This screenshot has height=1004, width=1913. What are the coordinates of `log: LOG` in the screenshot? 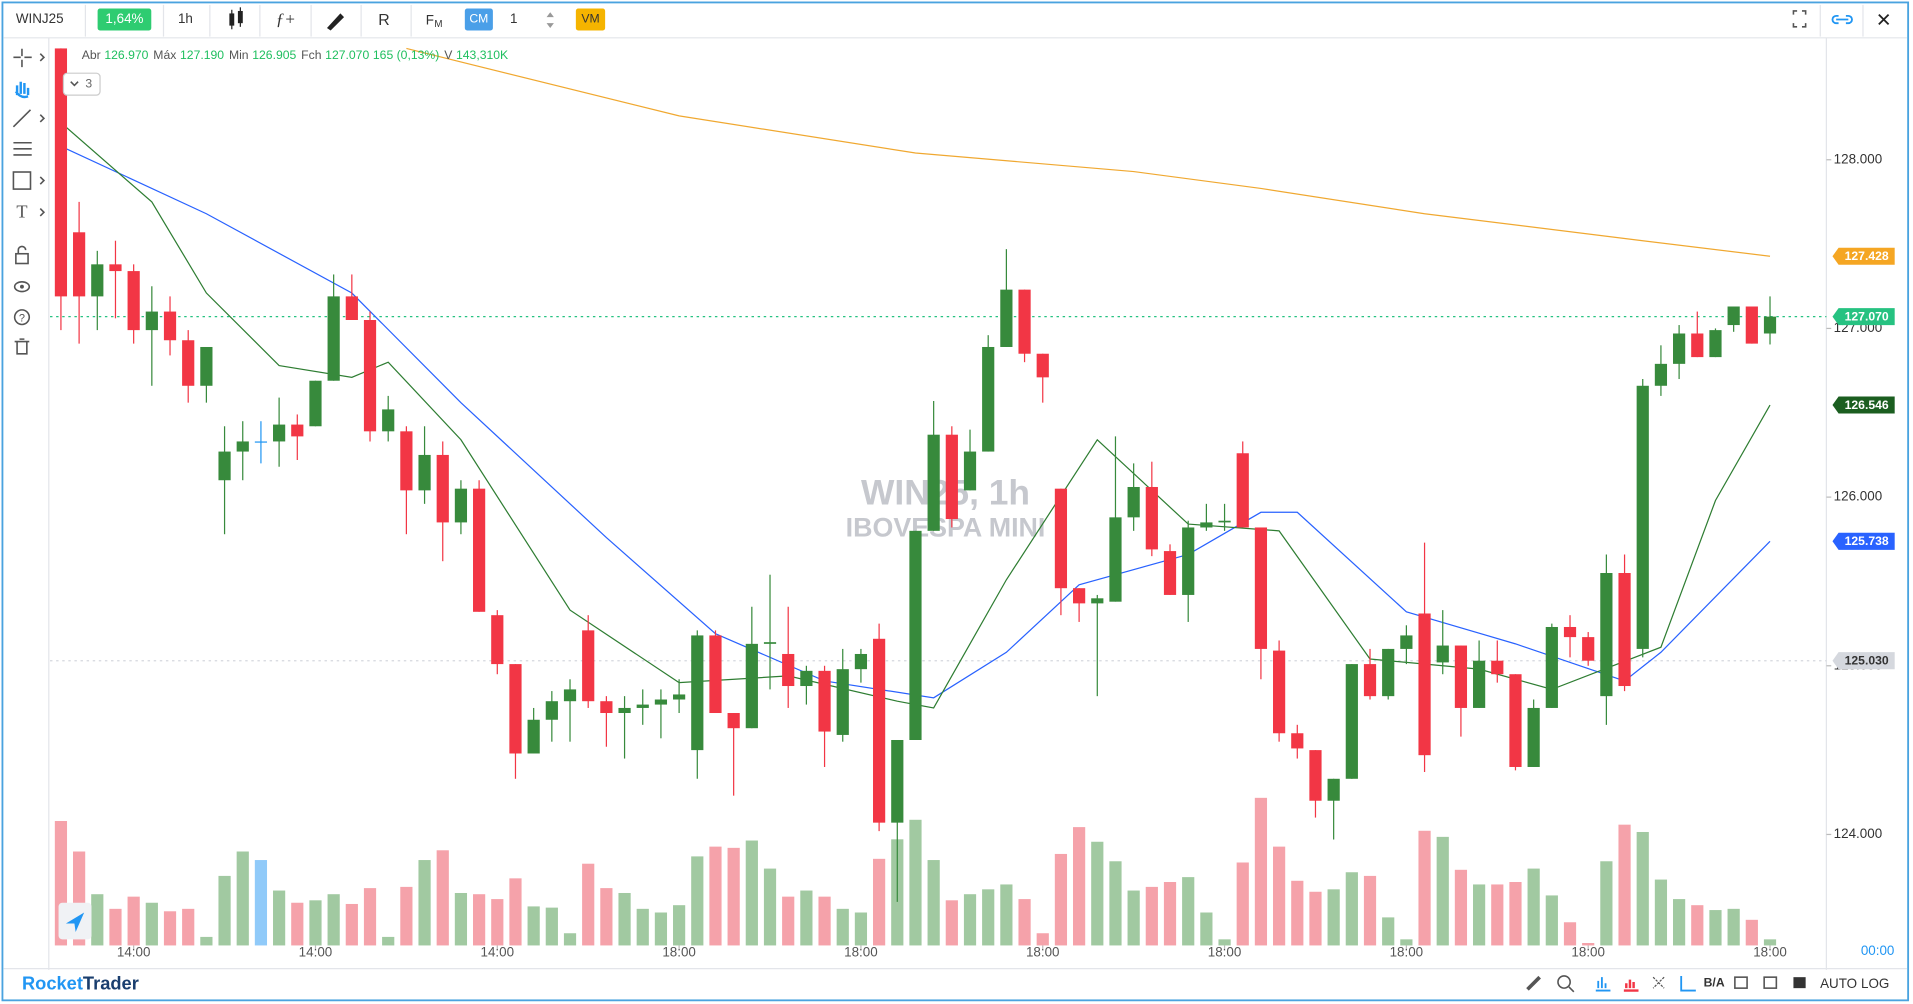 It's located at (1875, 983).